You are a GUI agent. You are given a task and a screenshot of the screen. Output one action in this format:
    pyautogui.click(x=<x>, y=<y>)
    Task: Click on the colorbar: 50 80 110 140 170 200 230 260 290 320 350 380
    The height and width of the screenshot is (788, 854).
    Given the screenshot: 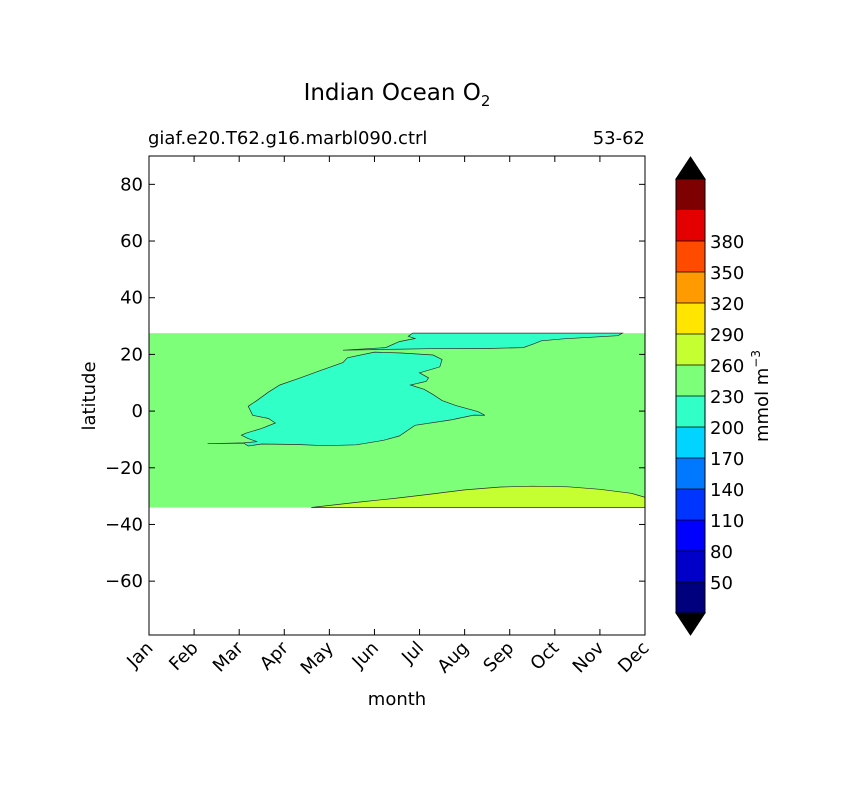 What is the action you would take?
    pyautogui.click(x=709, y=396)
    